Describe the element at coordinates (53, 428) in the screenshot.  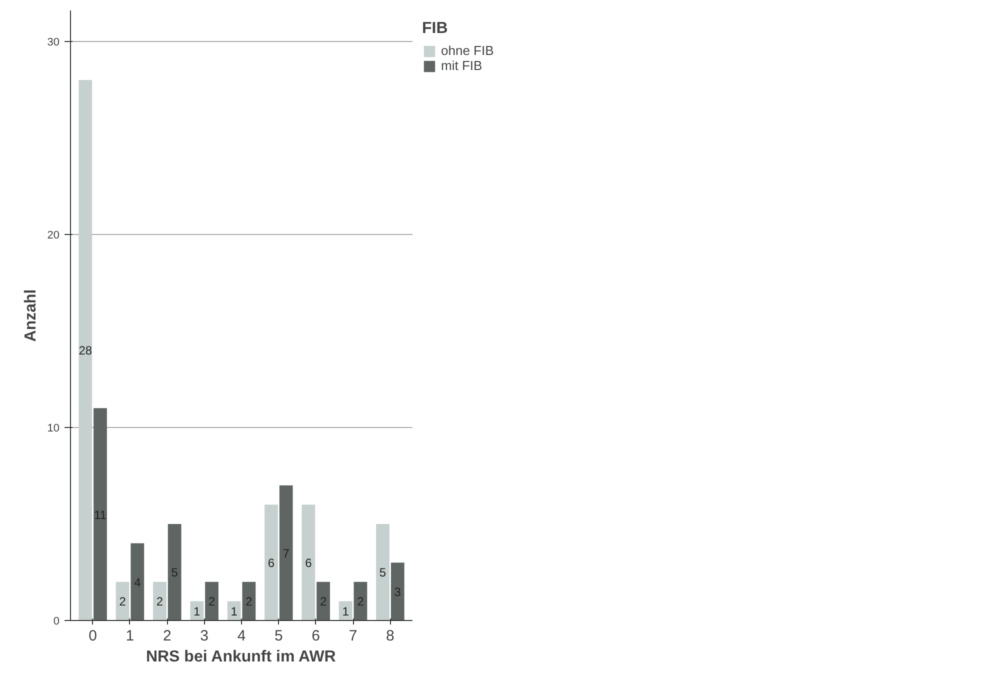
I see `y-tick-label: 10` at that location.